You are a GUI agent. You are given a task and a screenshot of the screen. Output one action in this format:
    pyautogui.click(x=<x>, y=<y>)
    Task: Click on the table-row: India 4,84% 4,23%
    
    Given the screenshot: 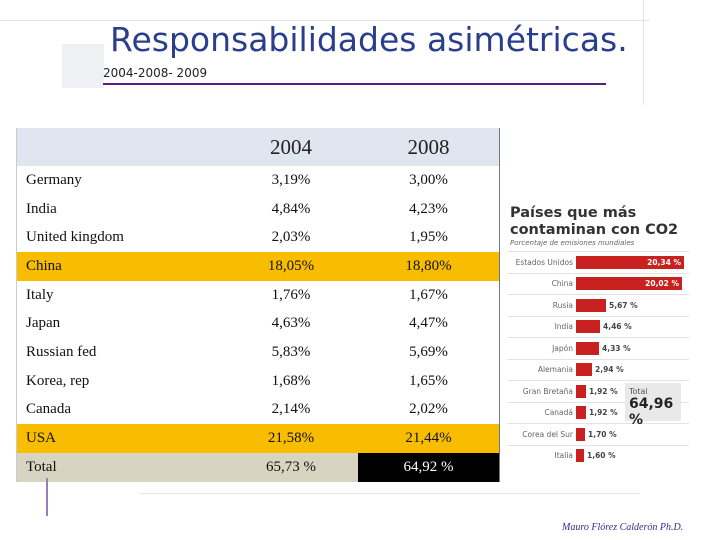 What is the action you would take?
    pyautogui.click(x=258, y=209)
    